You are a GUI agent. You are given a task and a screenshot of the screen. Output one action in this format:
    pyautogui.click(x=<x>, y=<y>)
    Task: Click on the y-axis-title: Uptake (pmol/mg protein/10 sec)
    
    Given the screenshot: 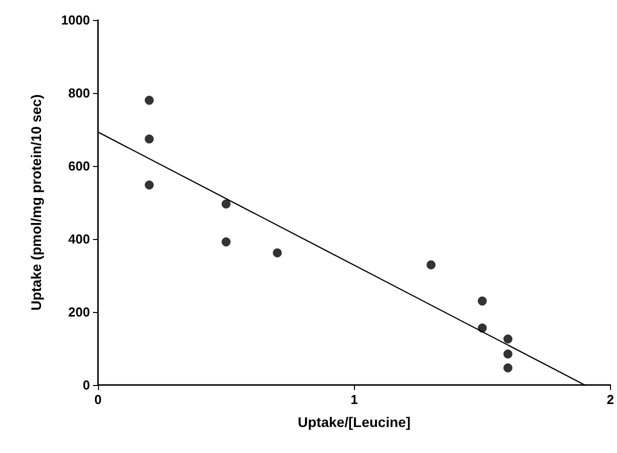 What is the action you would take?
    pyautogui.click(x=36, y=202)
    